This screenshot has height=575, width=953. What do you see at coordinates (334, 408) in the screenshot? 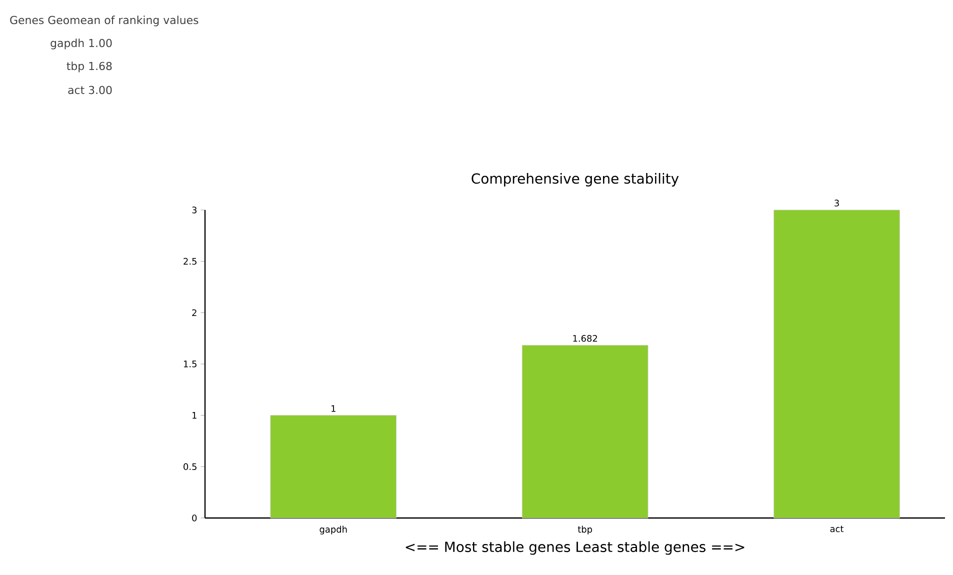
I see `data-label: 1` at bounding box center [334, 408].